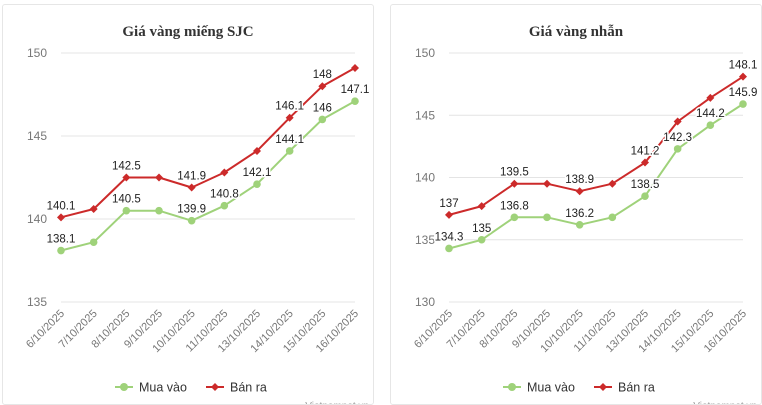 The width and height of the screenshot is (762, 405). Describe the element at coordinates (425, 302) in the screenshot. I see `y-tick-label: 130` at that location.